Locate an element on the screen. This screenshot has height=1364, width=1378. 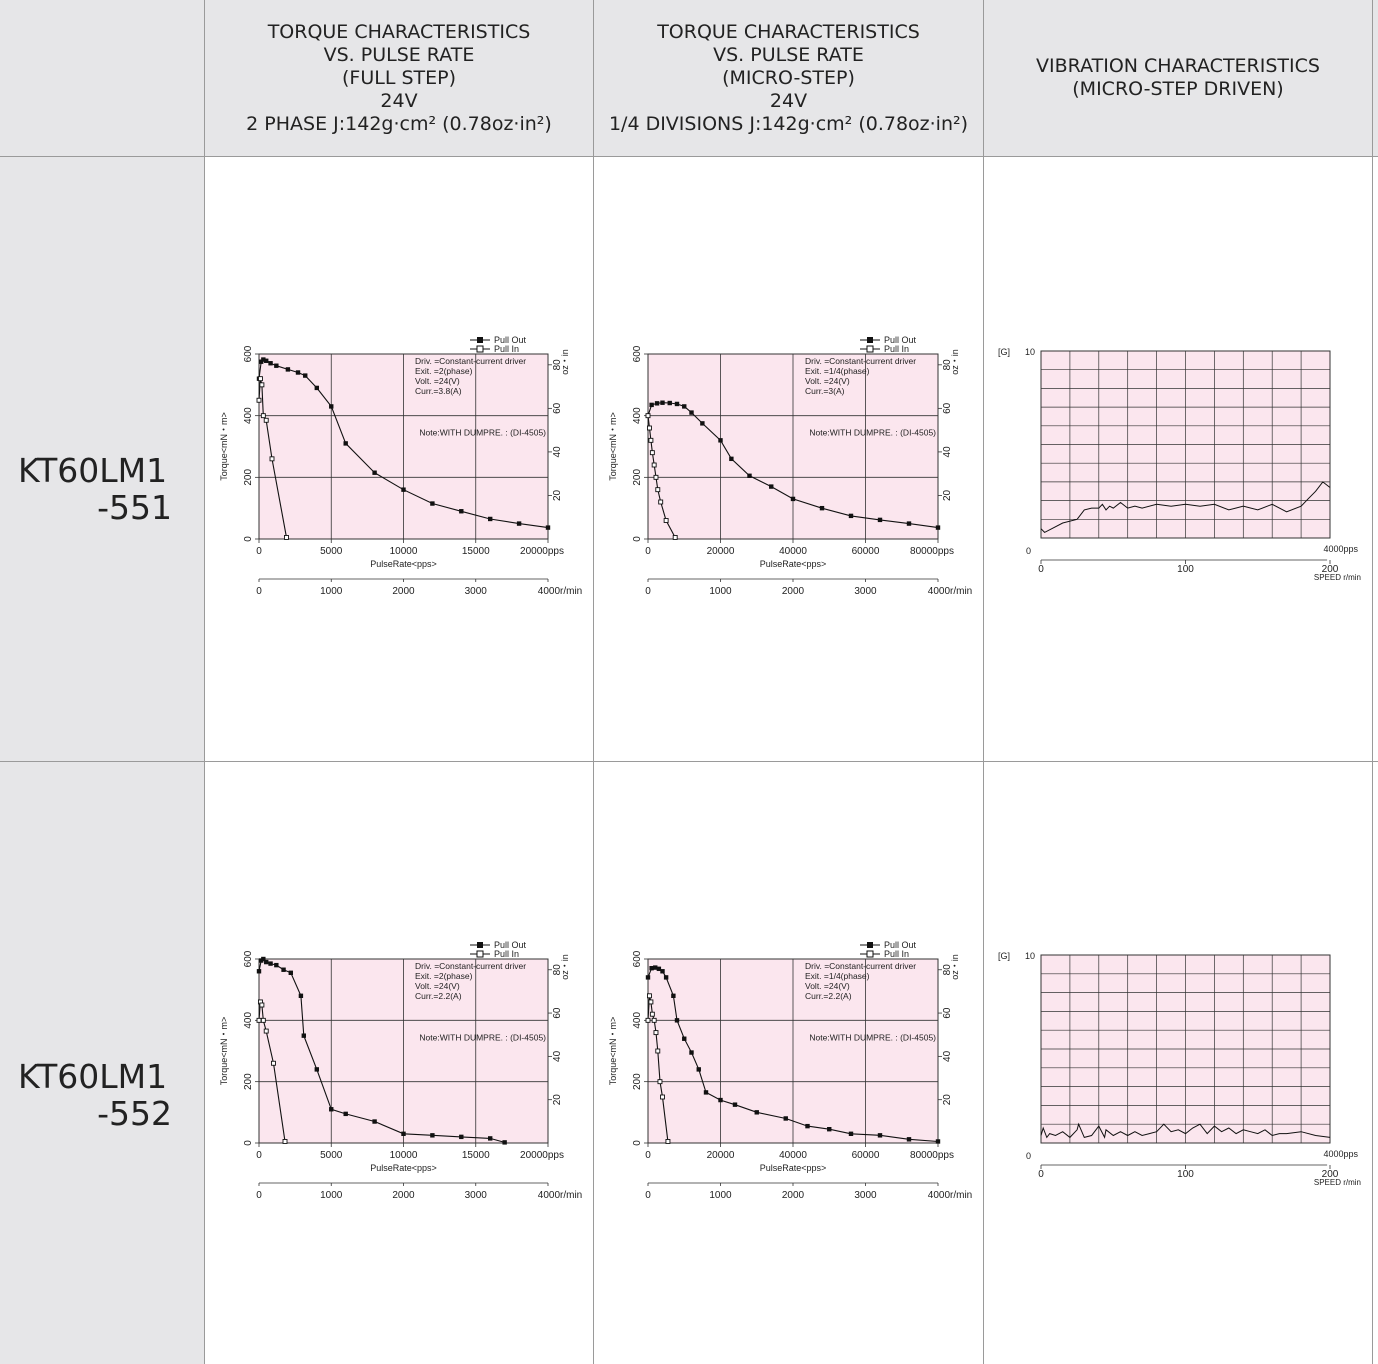
grid-hline is located at coordinates (689, 761).